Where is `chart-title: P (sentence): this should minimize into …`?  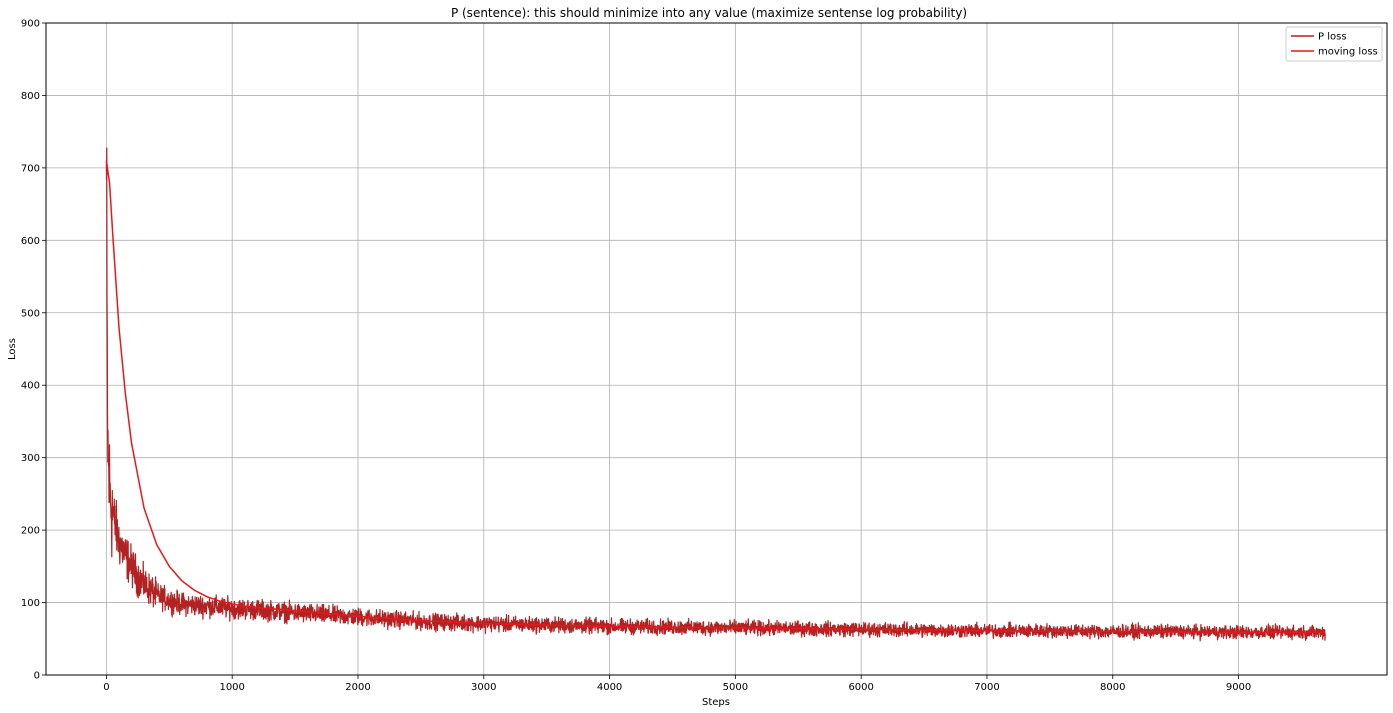 chart-title: P (sentence): this should minimize into … is located at coordinates (709, 13).